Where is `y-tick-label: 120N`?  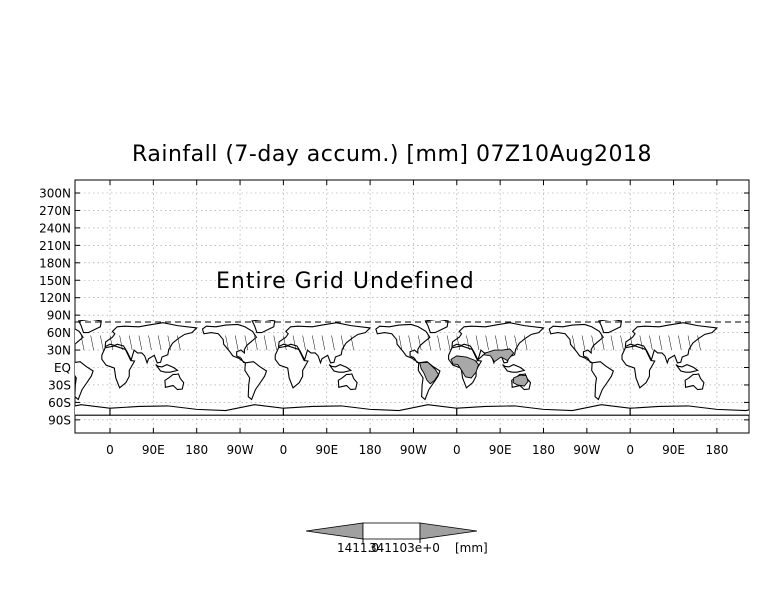 y-tick-label: 120N is located at coordinates (55, 298).